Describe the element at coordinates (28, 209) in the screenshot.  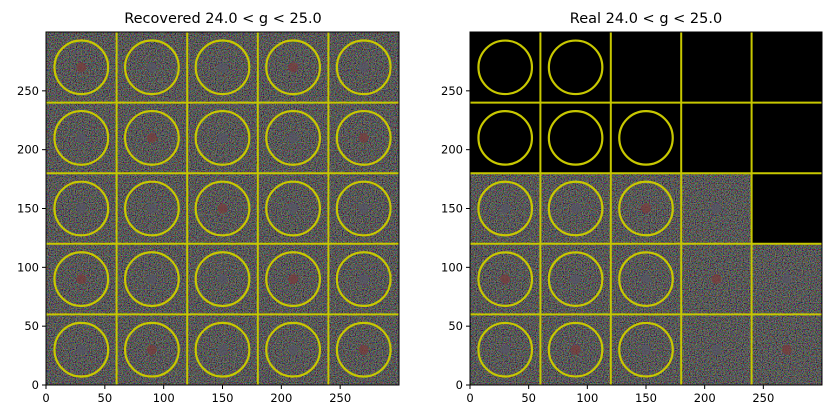
I see `y-tick-label: 150` at that location.